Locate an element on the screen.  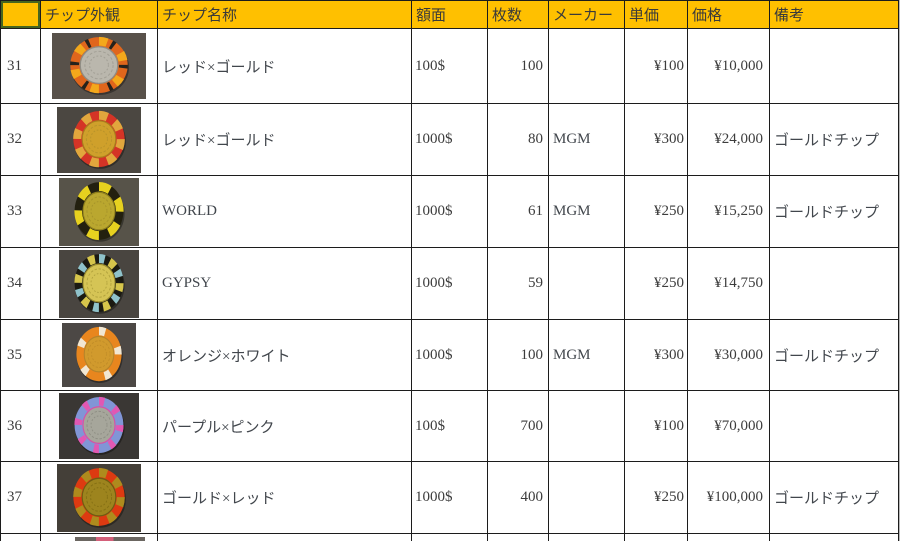
header-cell-name: チップ名称 is located at coordinates (285, 15).